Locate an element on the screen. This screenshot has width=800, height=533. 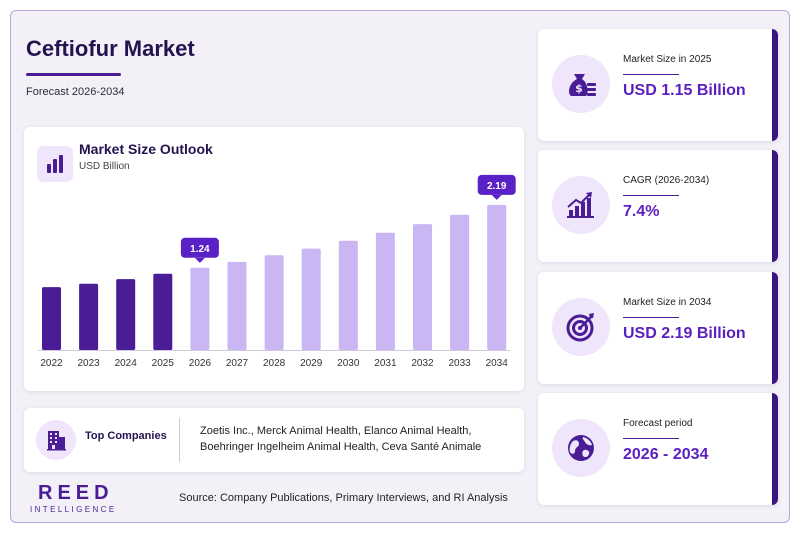
brand-tagline: INTELLIGENCE is located at coordinates (73, 509).